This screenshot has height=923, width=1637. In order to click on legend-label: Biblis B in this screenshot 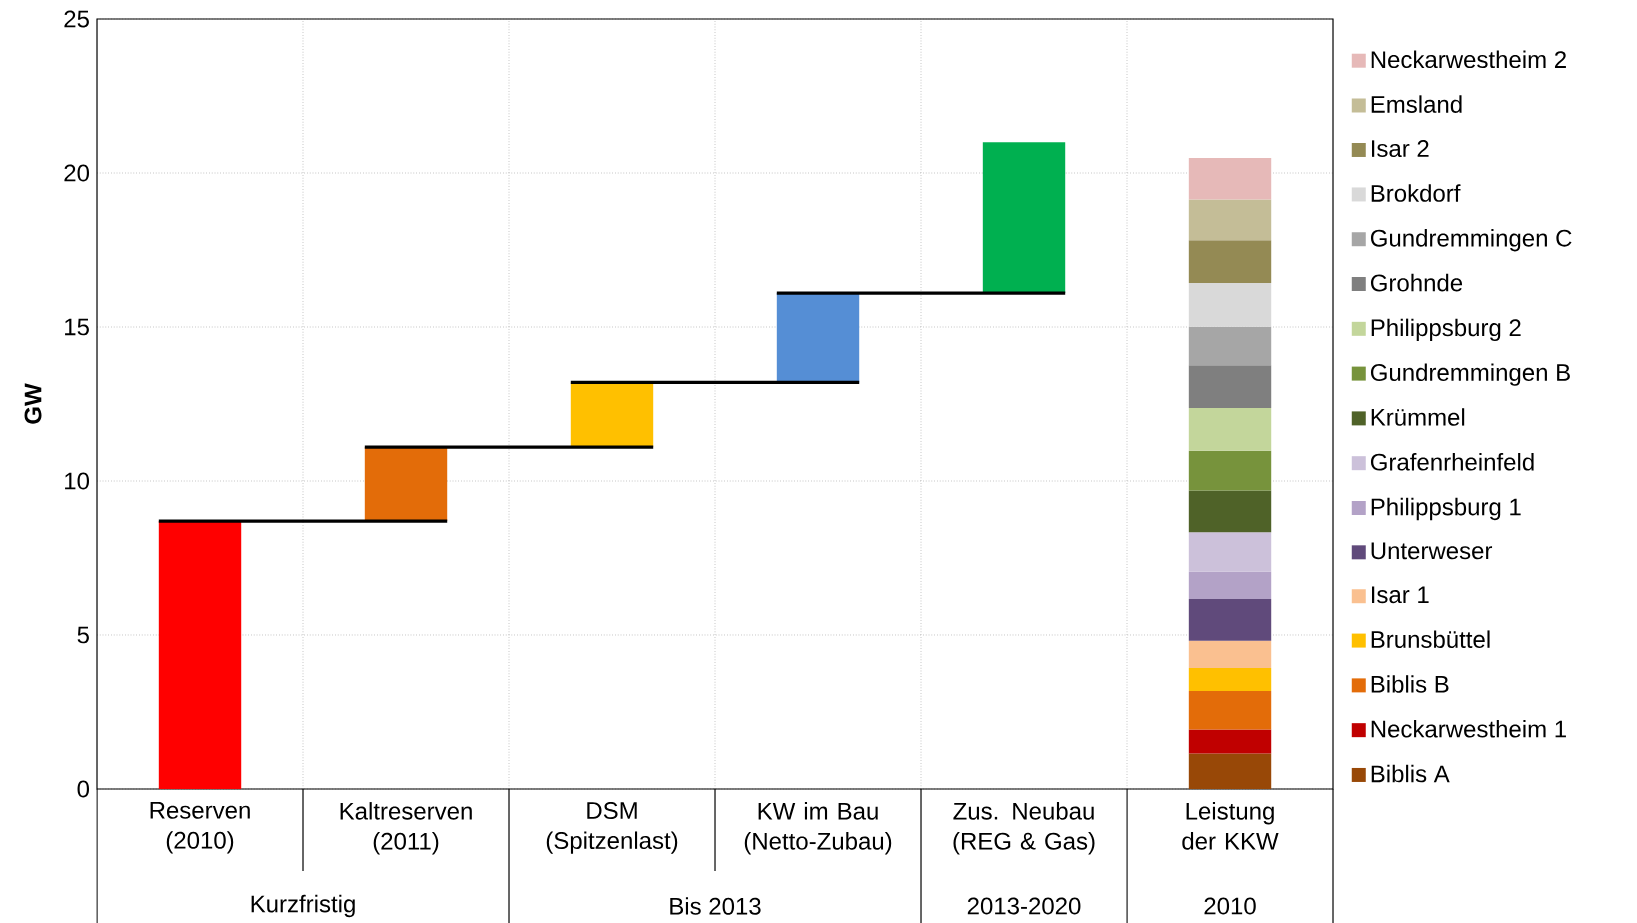, I will do `click(1410, 684)`.